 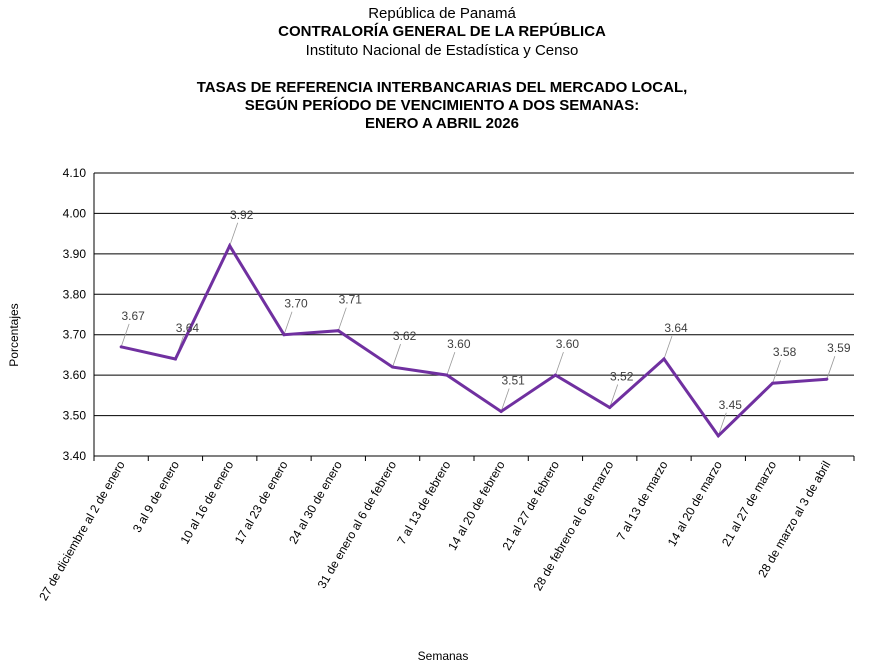 What do you see at coordinates (442, 13) in the screenshot?
I see `header-country: República de Panamá` at bounding box center [442, 13].